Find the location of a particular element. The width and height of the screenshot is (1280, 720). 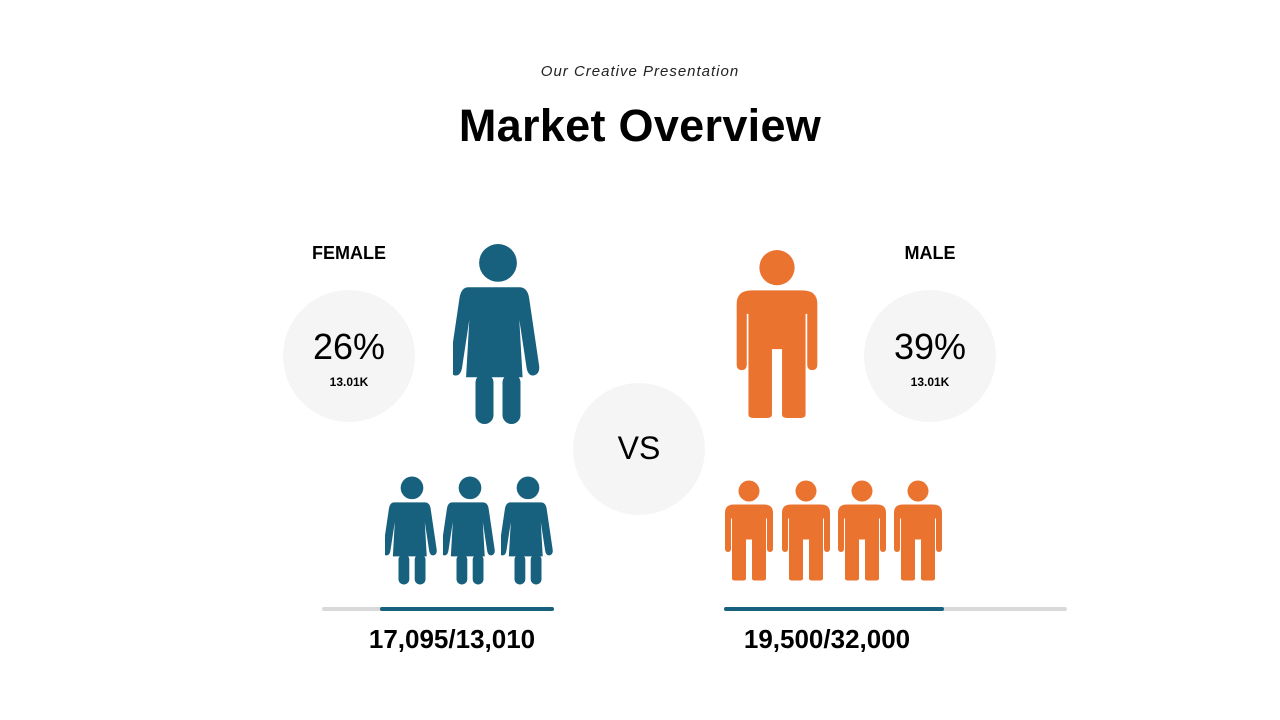

page-title: Market Overview is located at coordinates (640, 125).